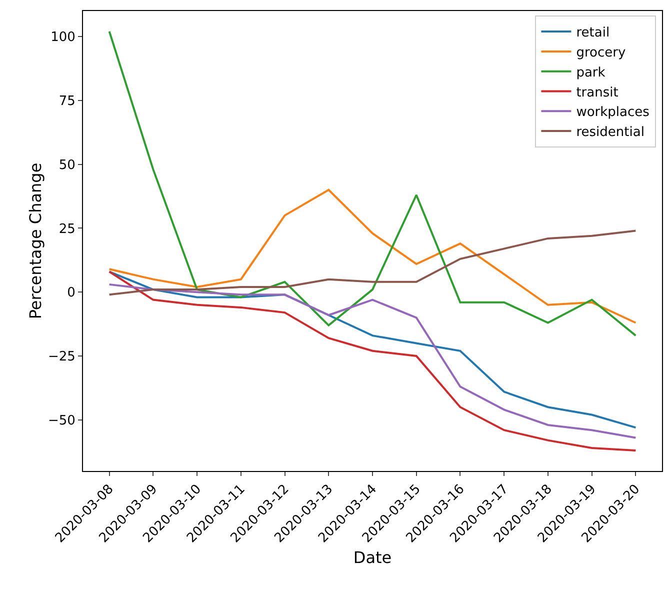 Image resolution: width=665 pixels, height=591 pixels. What do you see at coordinates (372, 263) in the screenshot?
I see `line-series` at bounding box center [372, 263].